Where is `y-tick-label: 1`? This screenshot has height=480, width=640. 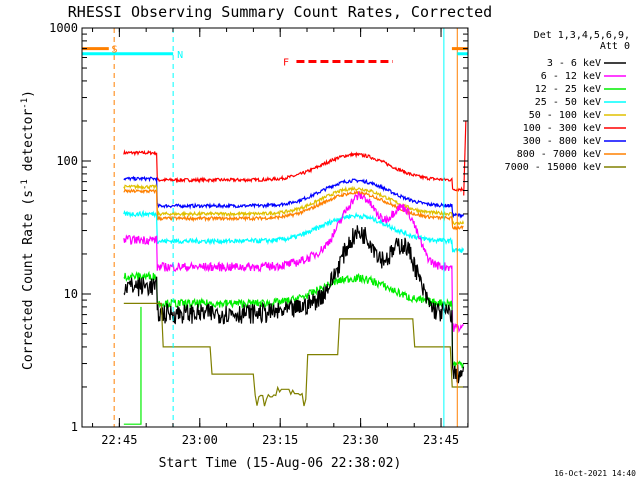 y-tick-label: 1 is located at coordinates (74, 427).